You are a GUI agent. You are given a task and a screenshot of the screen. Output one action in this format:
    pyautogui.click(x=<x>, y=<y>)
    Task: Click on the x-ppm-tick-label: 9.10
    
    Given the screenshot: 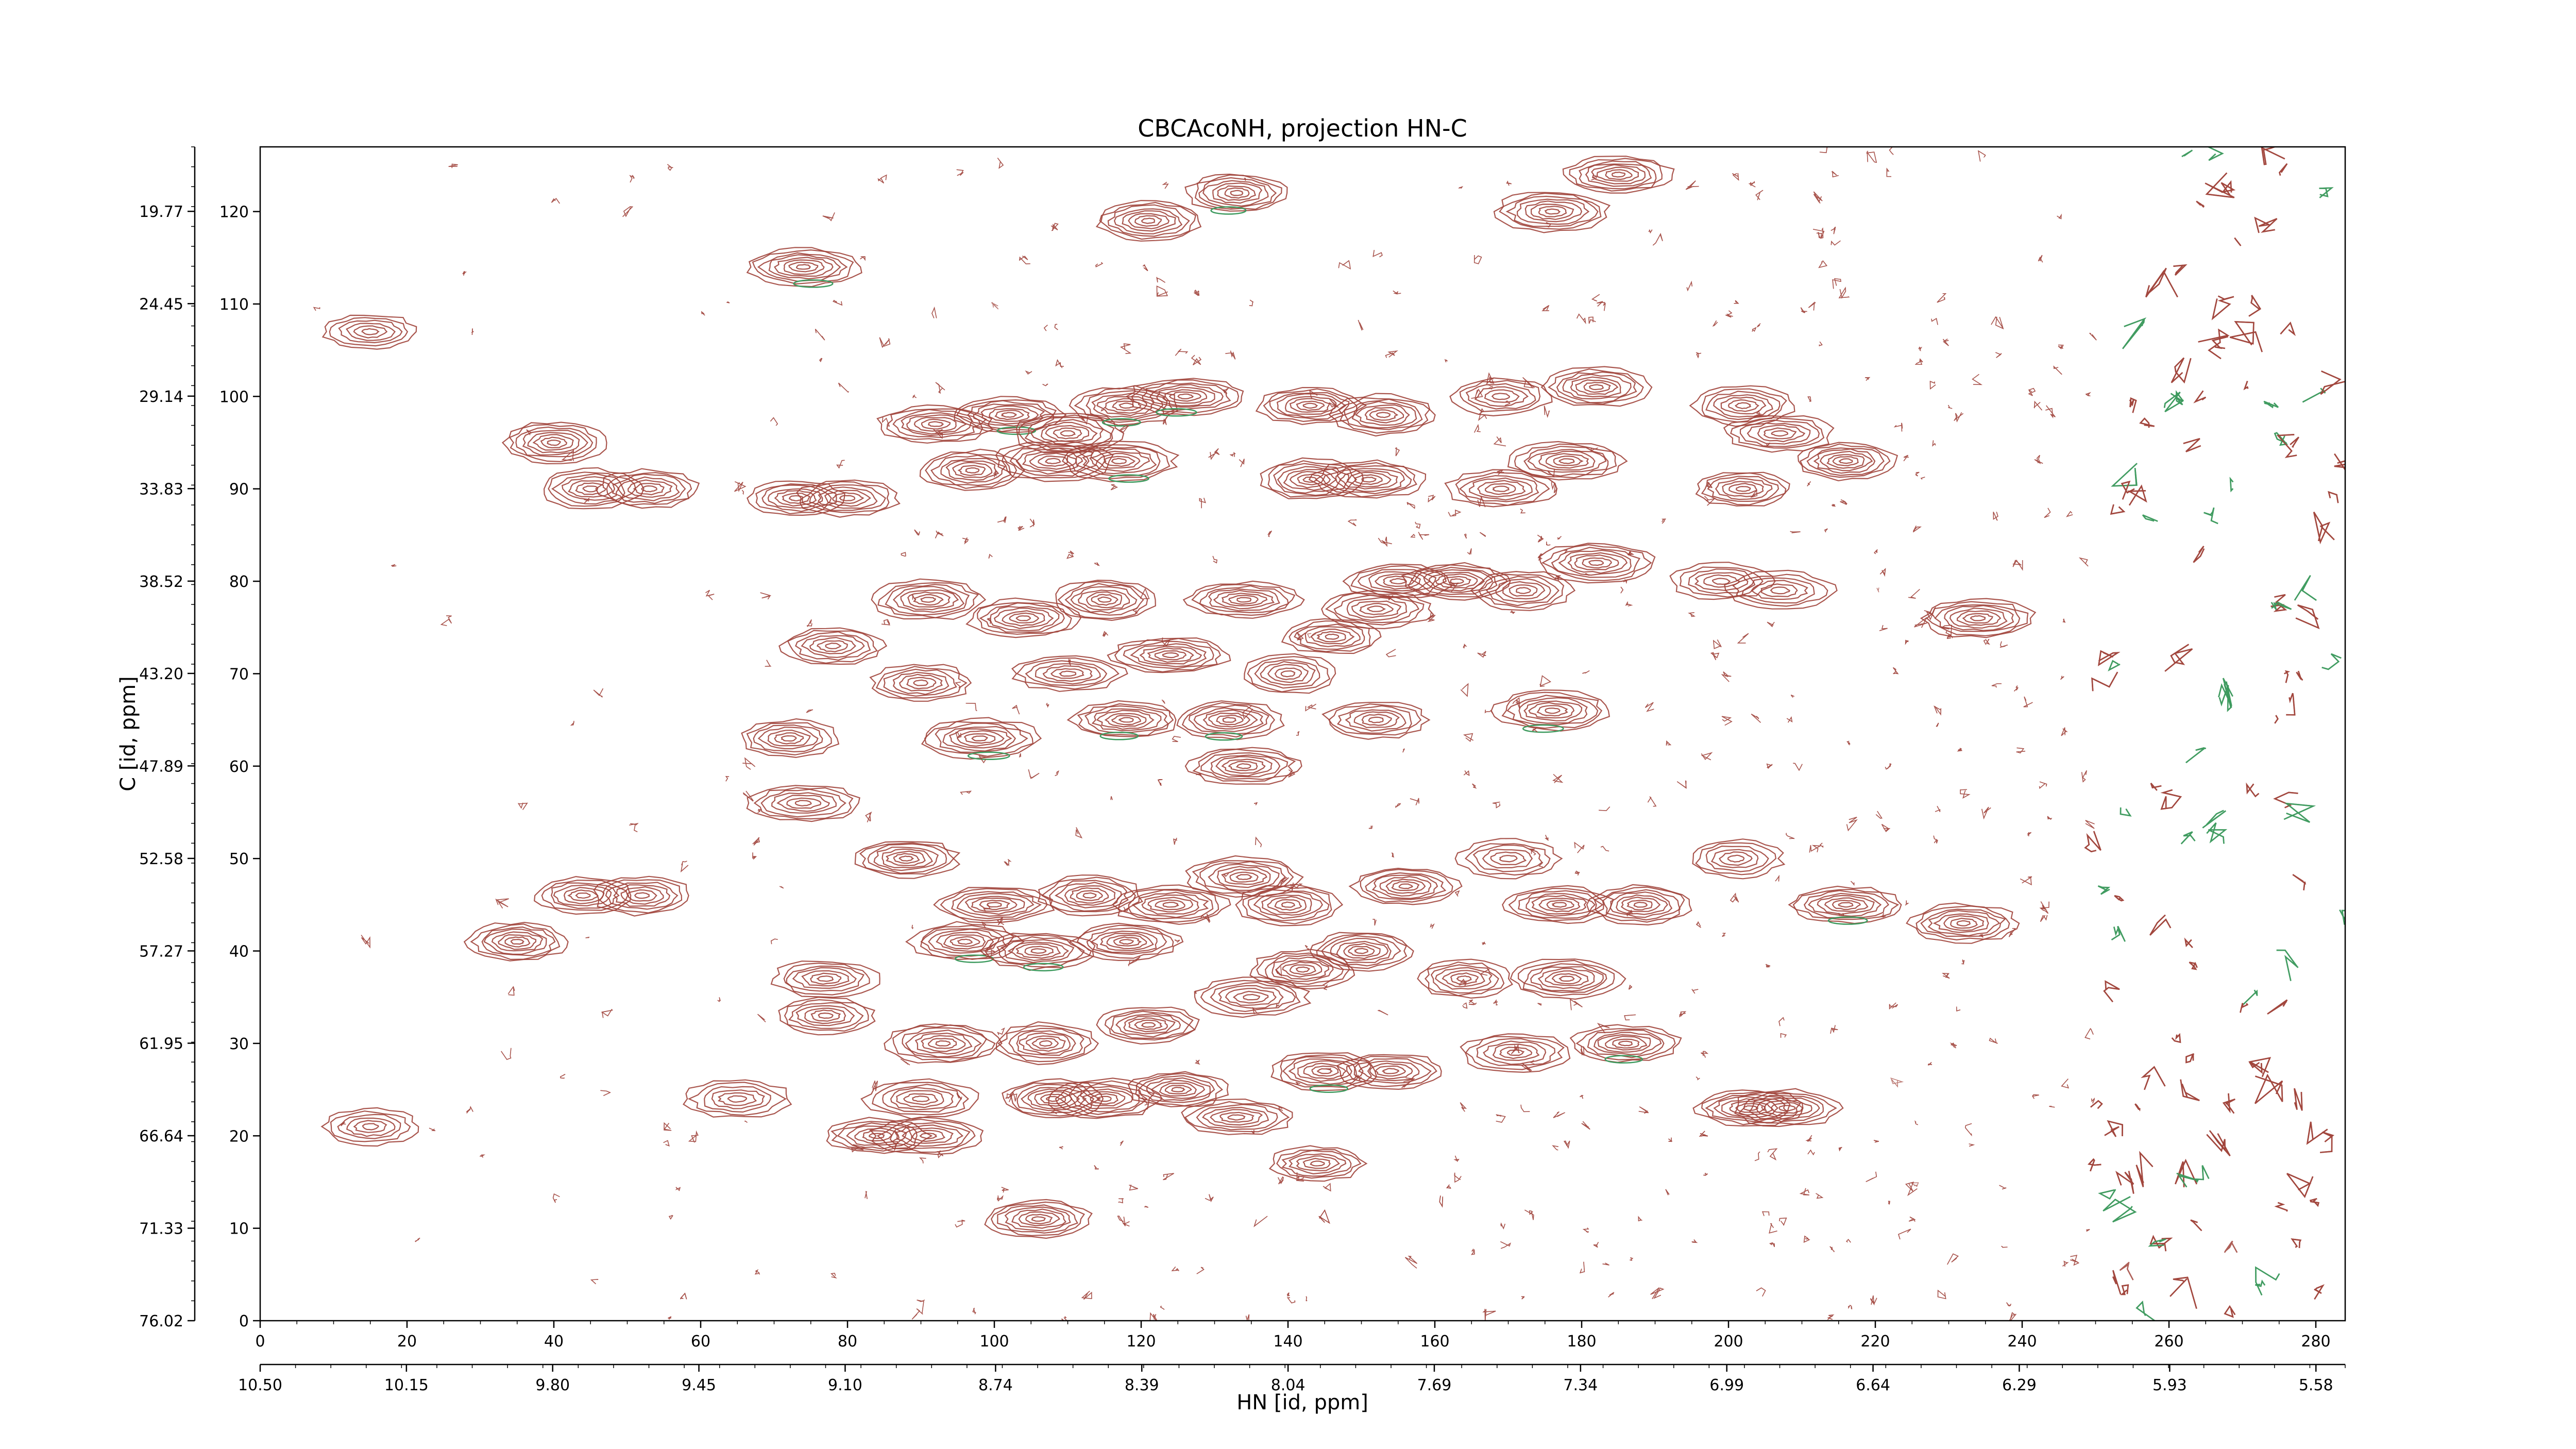 What is the action you would take?
    pyautogui.click(x=845, y=1385)
    